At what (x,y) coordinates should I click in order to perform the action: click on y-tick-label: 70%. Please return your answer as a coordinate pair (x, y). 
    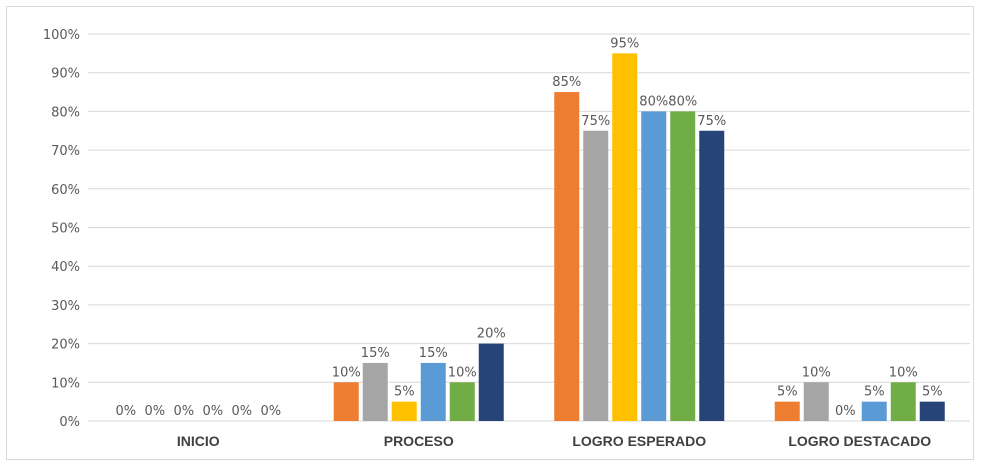
    Looking at the image, I should click on (65, 151).